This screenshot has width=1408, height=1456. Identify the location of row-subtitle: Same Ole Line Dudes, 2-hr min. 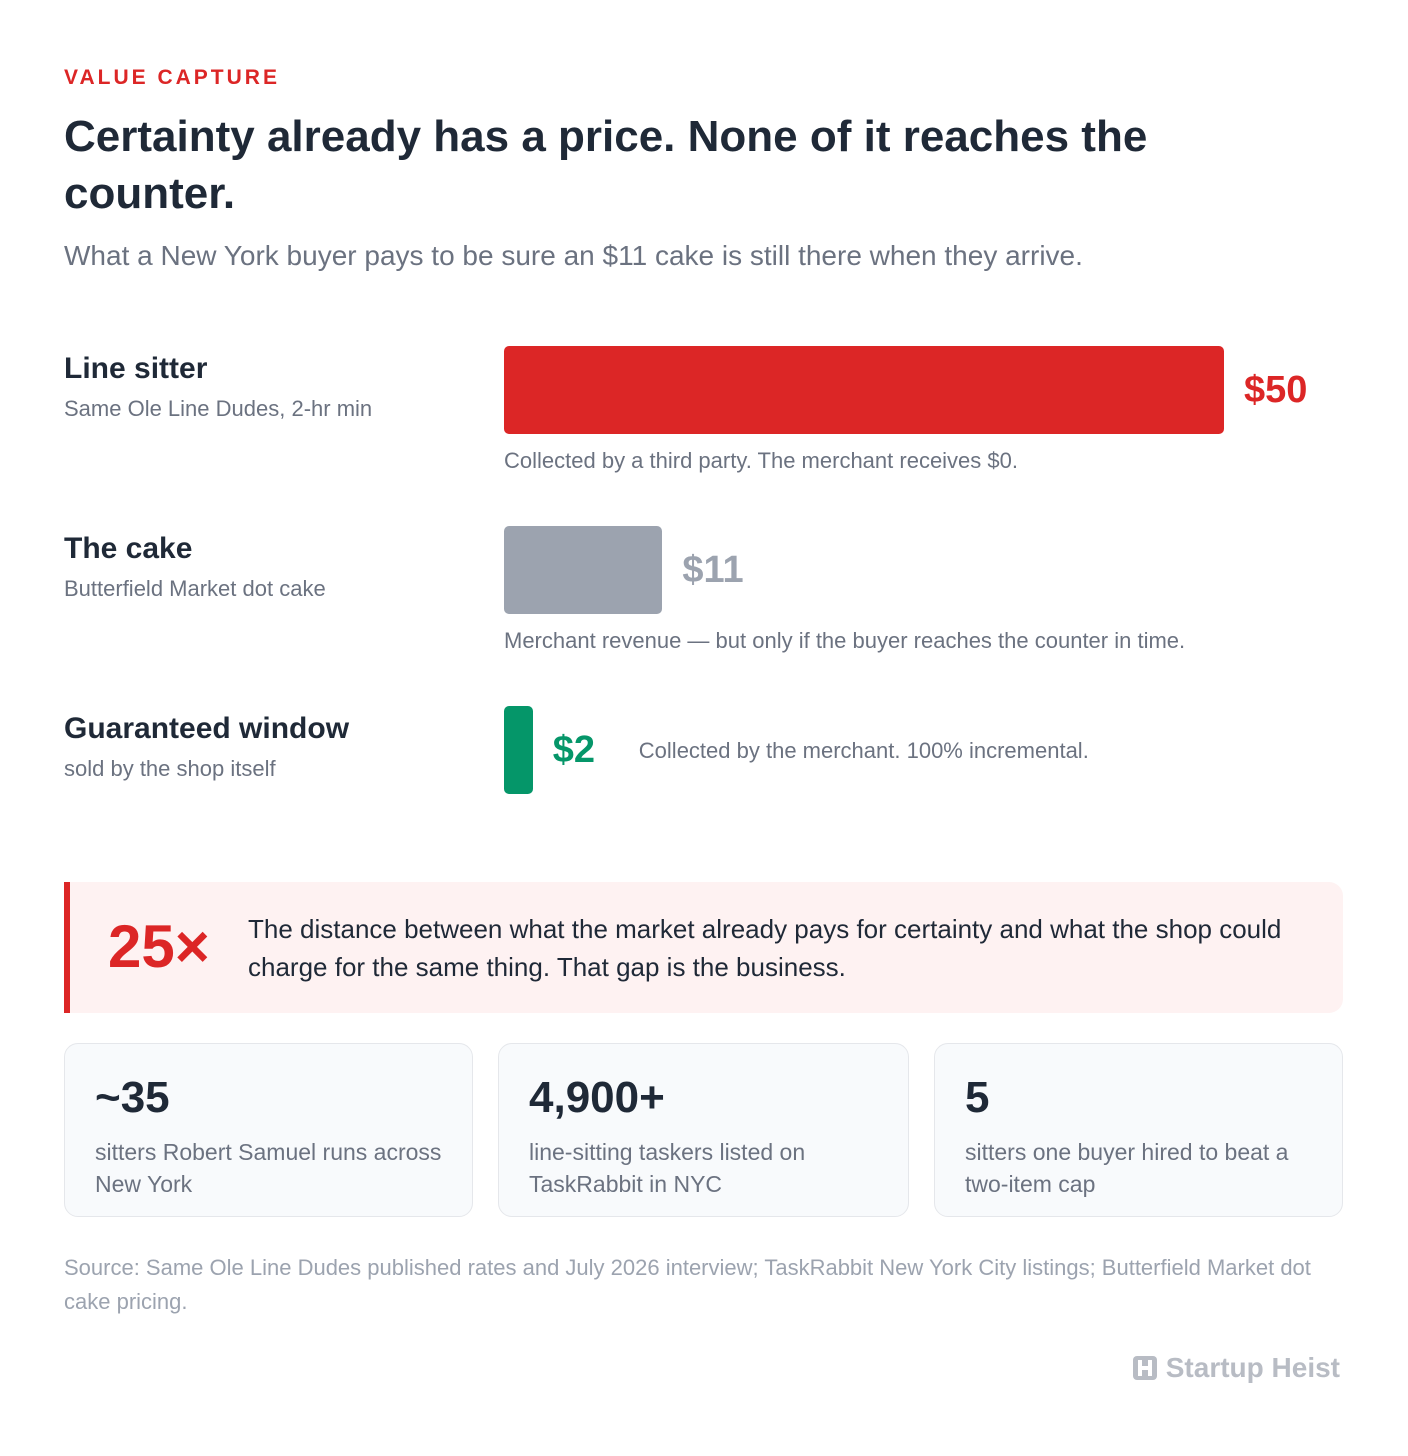
(218, 408).